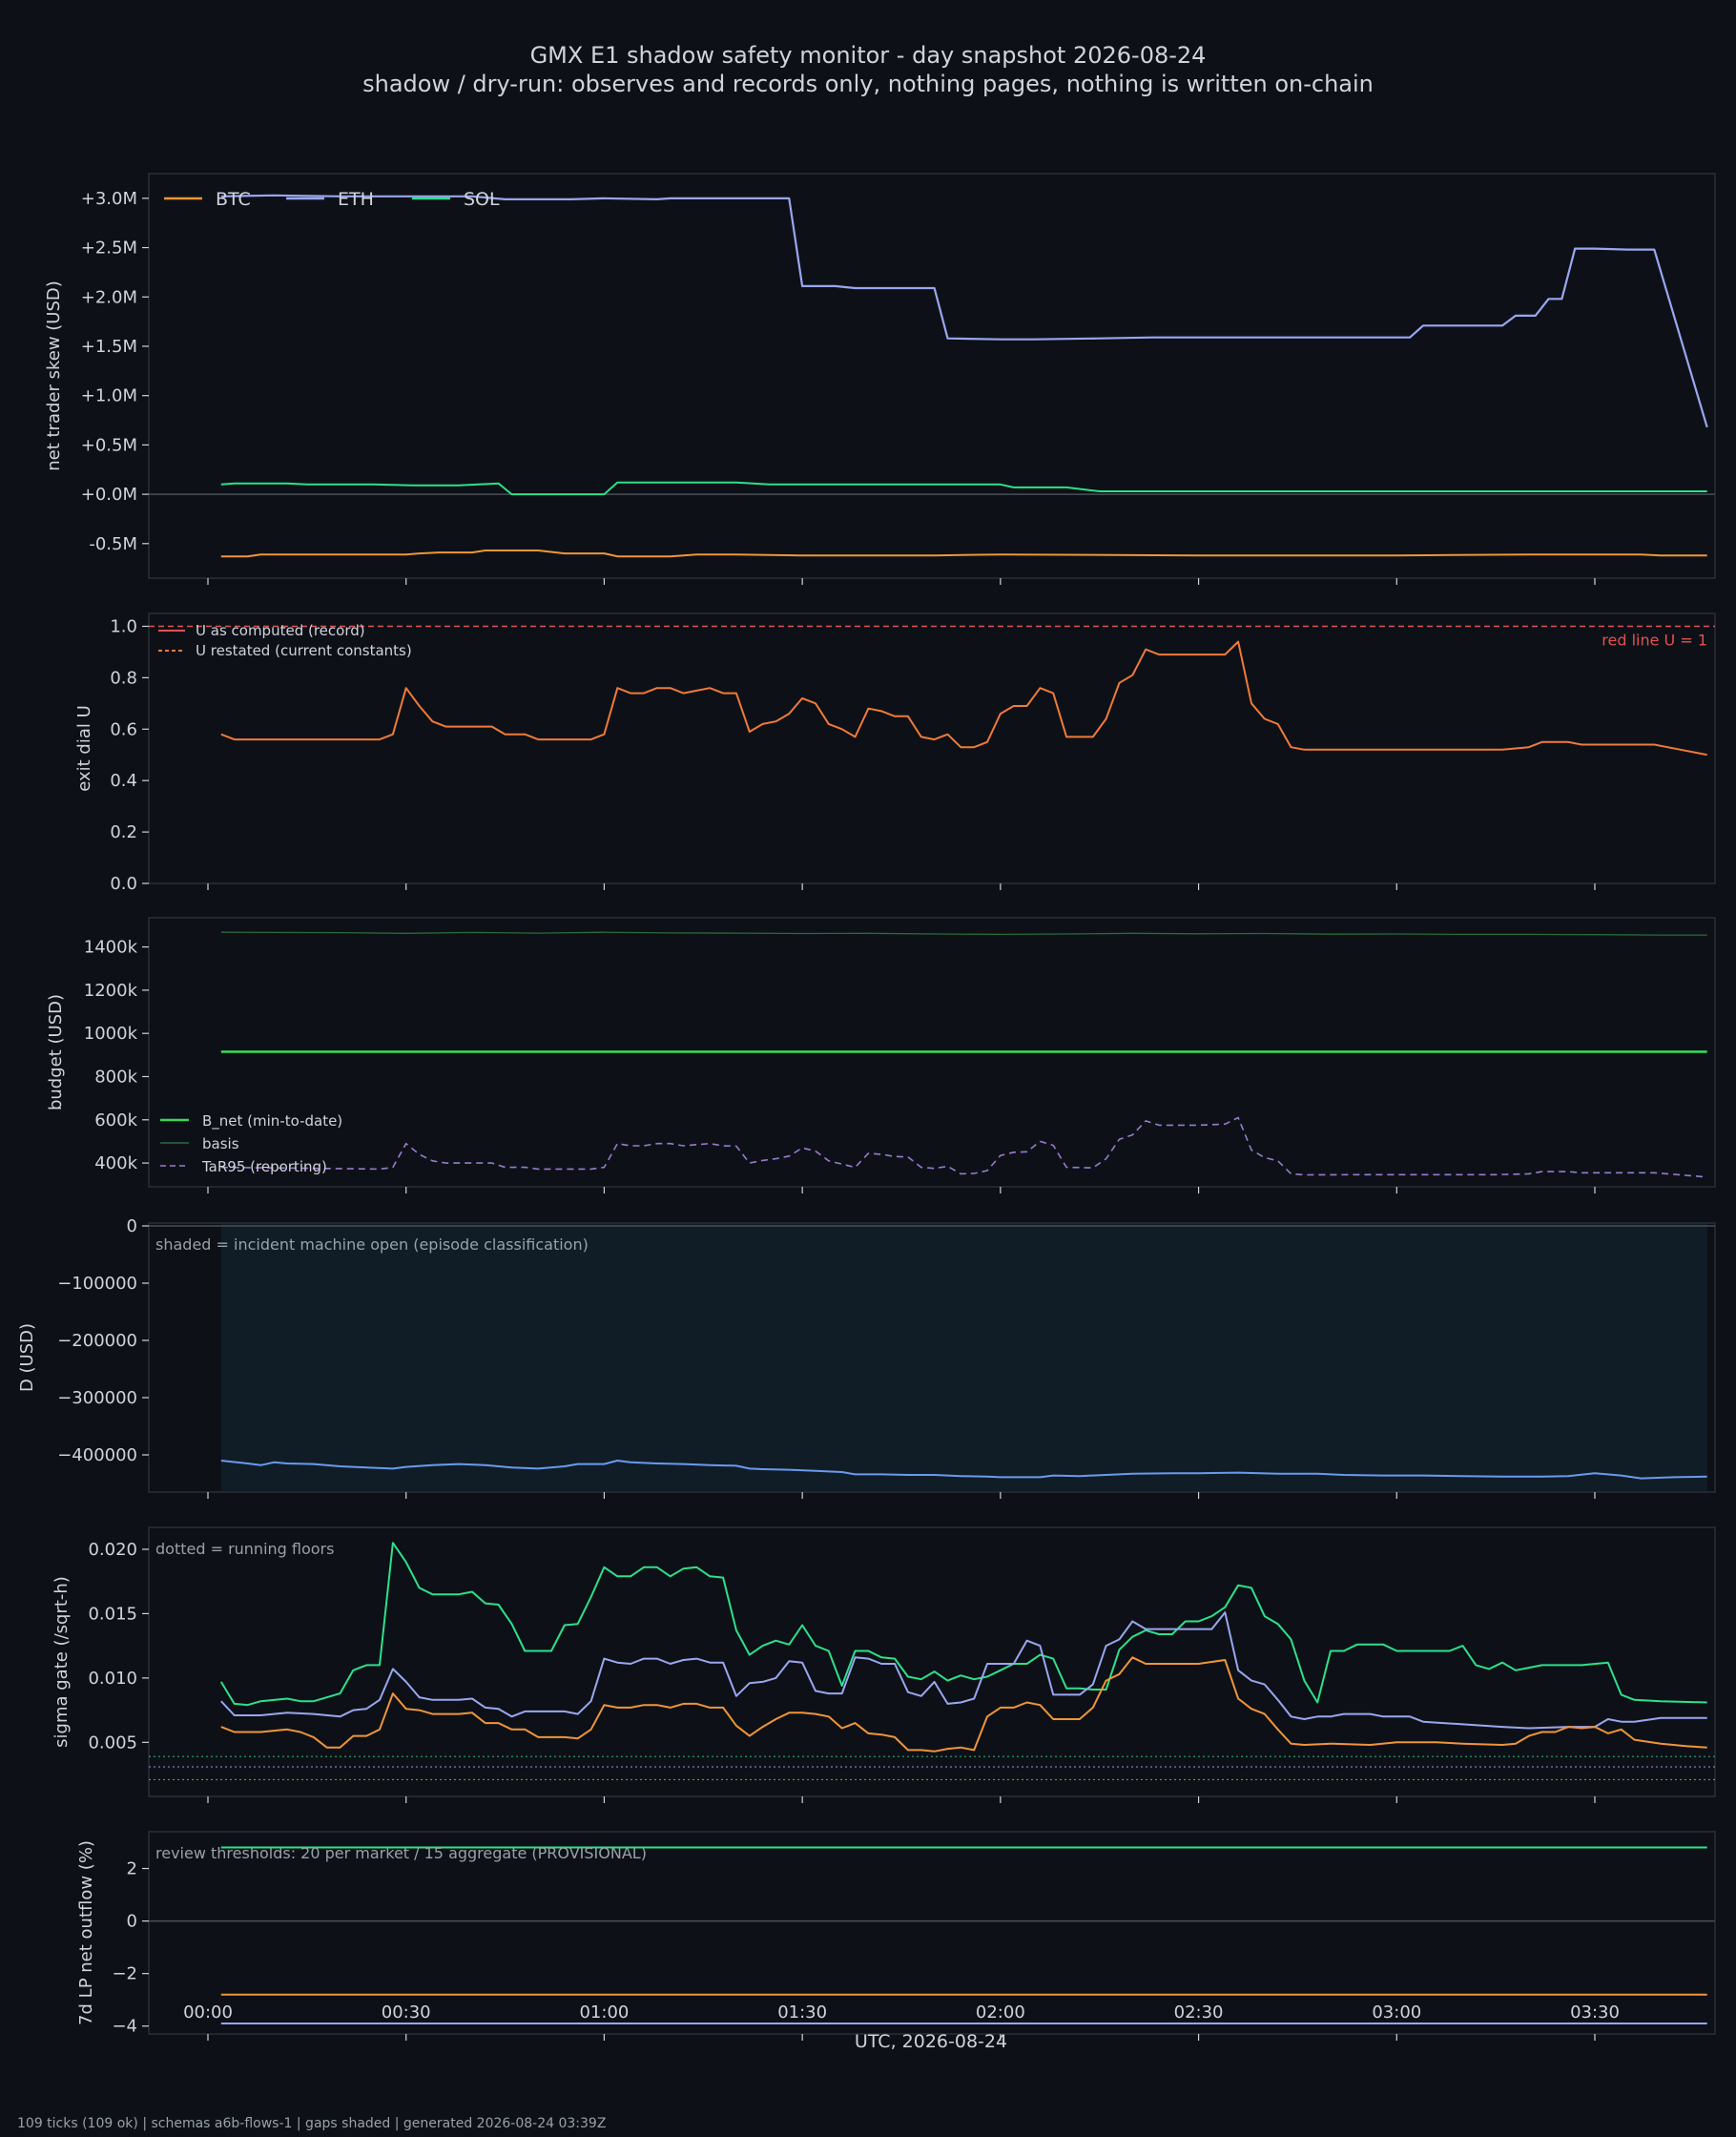 This screenshot has width=1736, height=2137. What do you see at coordinates (1396, 2012) in the screenshot?
I see `x-tick-label: 03:00` at bounding box center [1396, 2012].